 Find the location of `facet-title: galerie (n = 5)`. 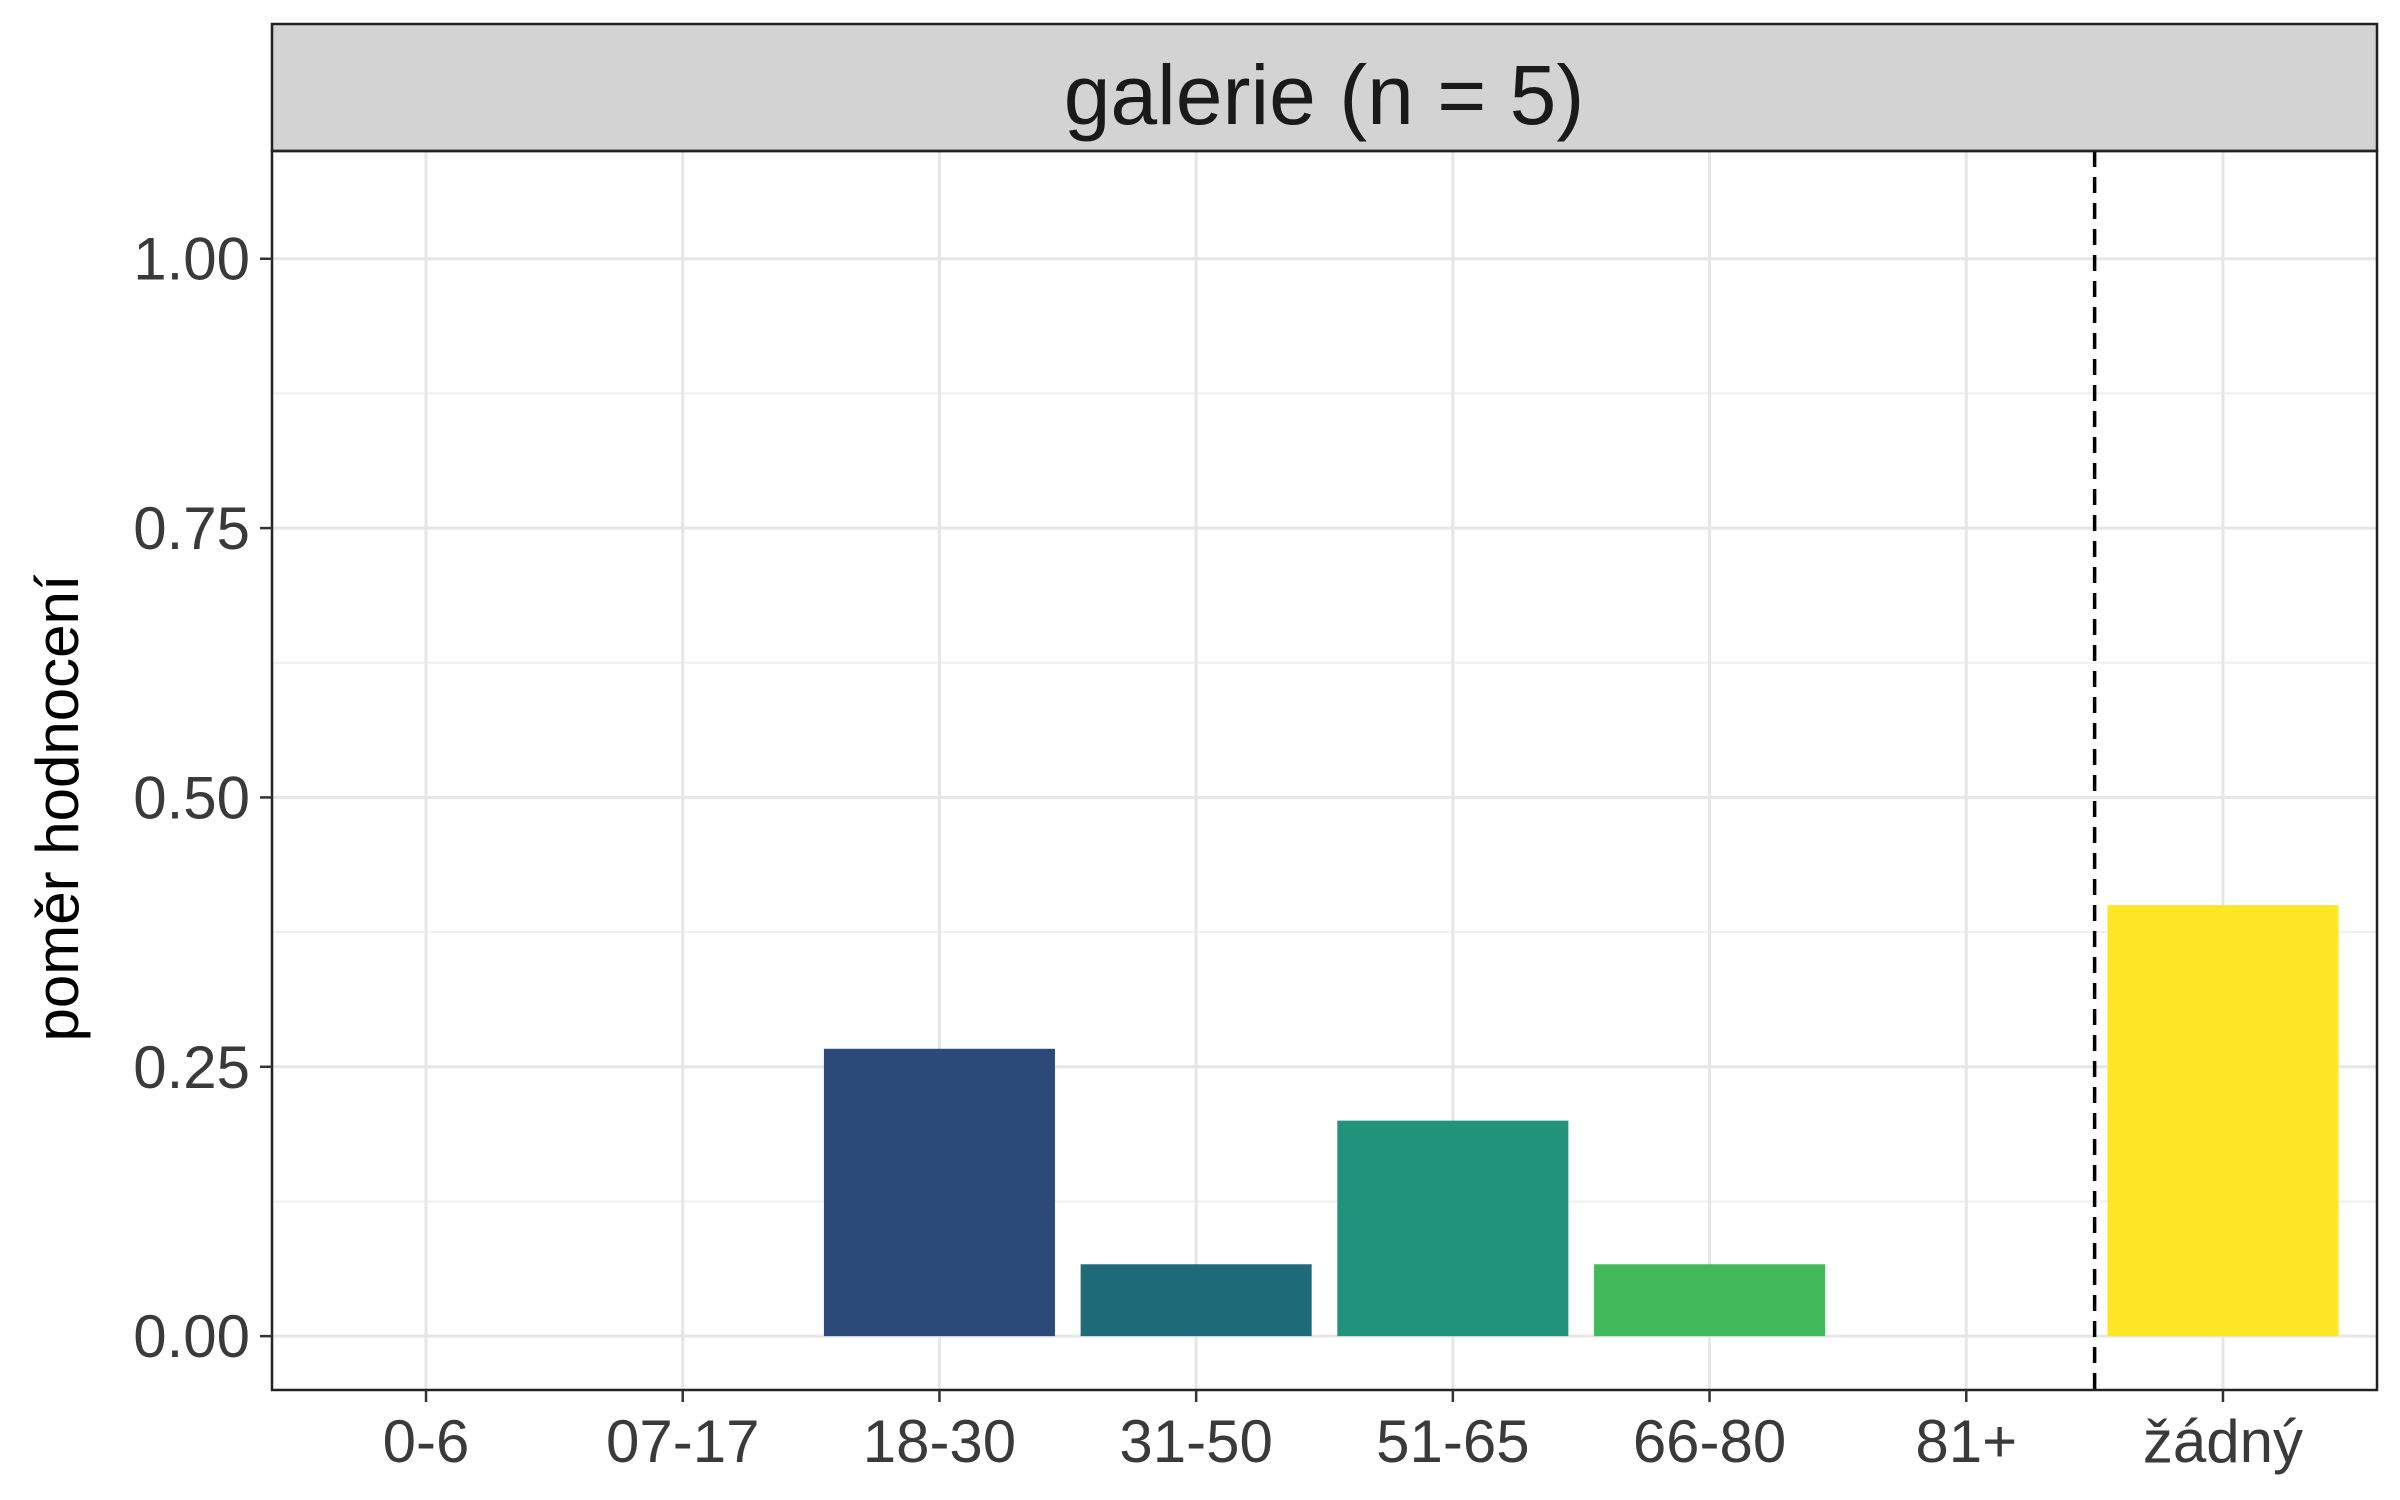

facet-title: galerie (n = 5) is located at coordinates (1324, 95).